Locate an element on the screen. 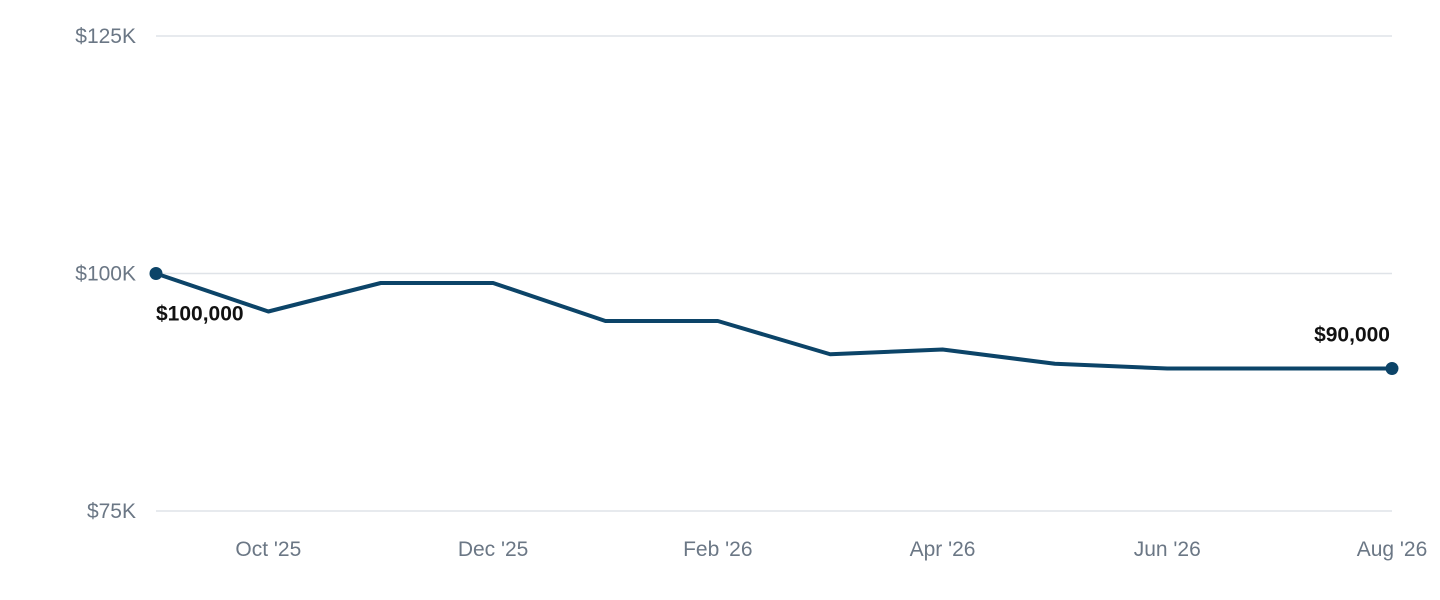 This screenshot has width=1440, height=600. x-tick-label: Feb '26 is located at coordinates (717, 549).